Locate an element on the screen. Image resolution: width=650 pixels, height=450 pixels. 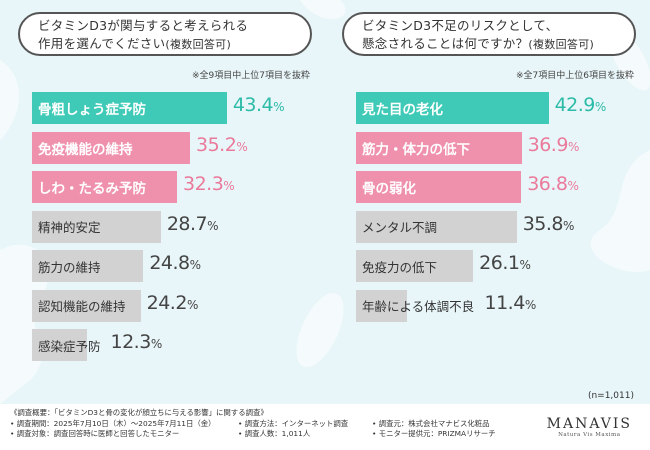
right-note: ※全7項目中上位6項目を抜粋 is located at coordinates (575, 76).